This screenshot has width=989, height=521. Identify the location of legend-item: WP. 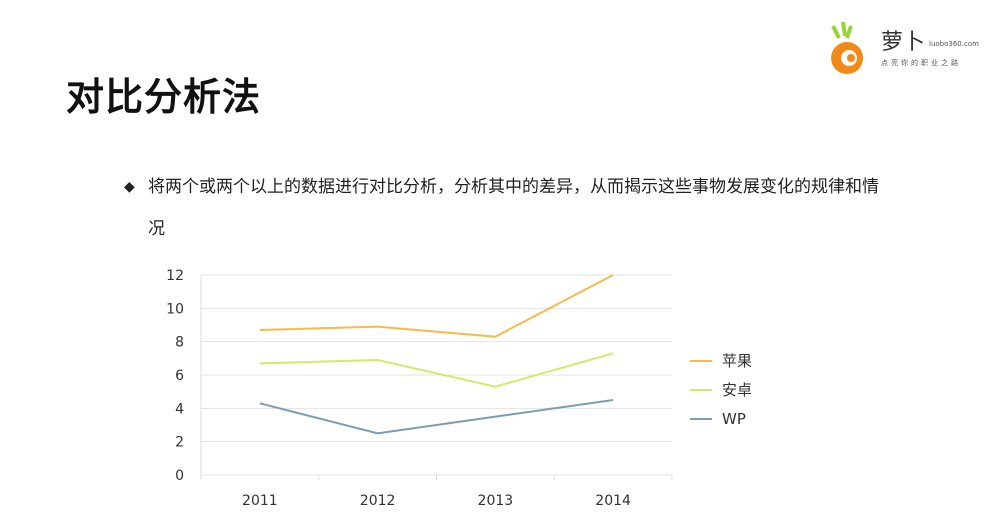
(721, 418).